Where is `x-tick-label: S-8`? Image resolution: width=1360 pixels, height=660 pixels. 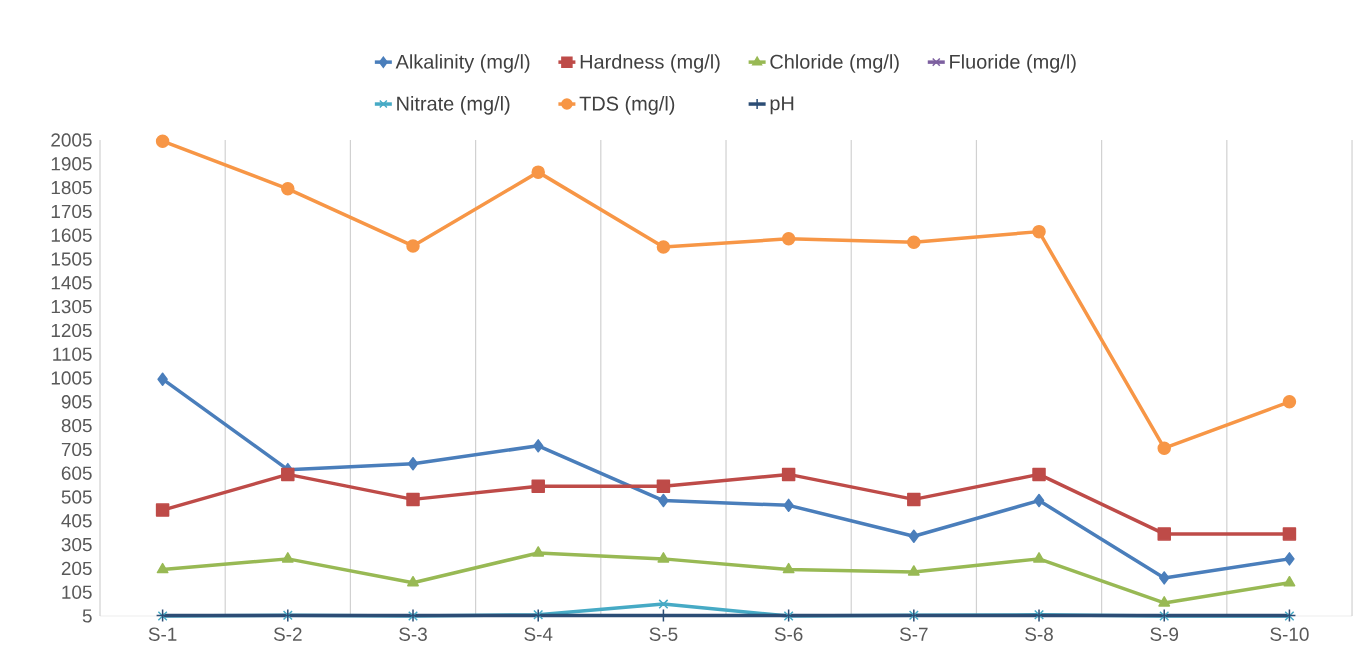 x-tick-label: S-8 is located at coordinates (1039, 634).